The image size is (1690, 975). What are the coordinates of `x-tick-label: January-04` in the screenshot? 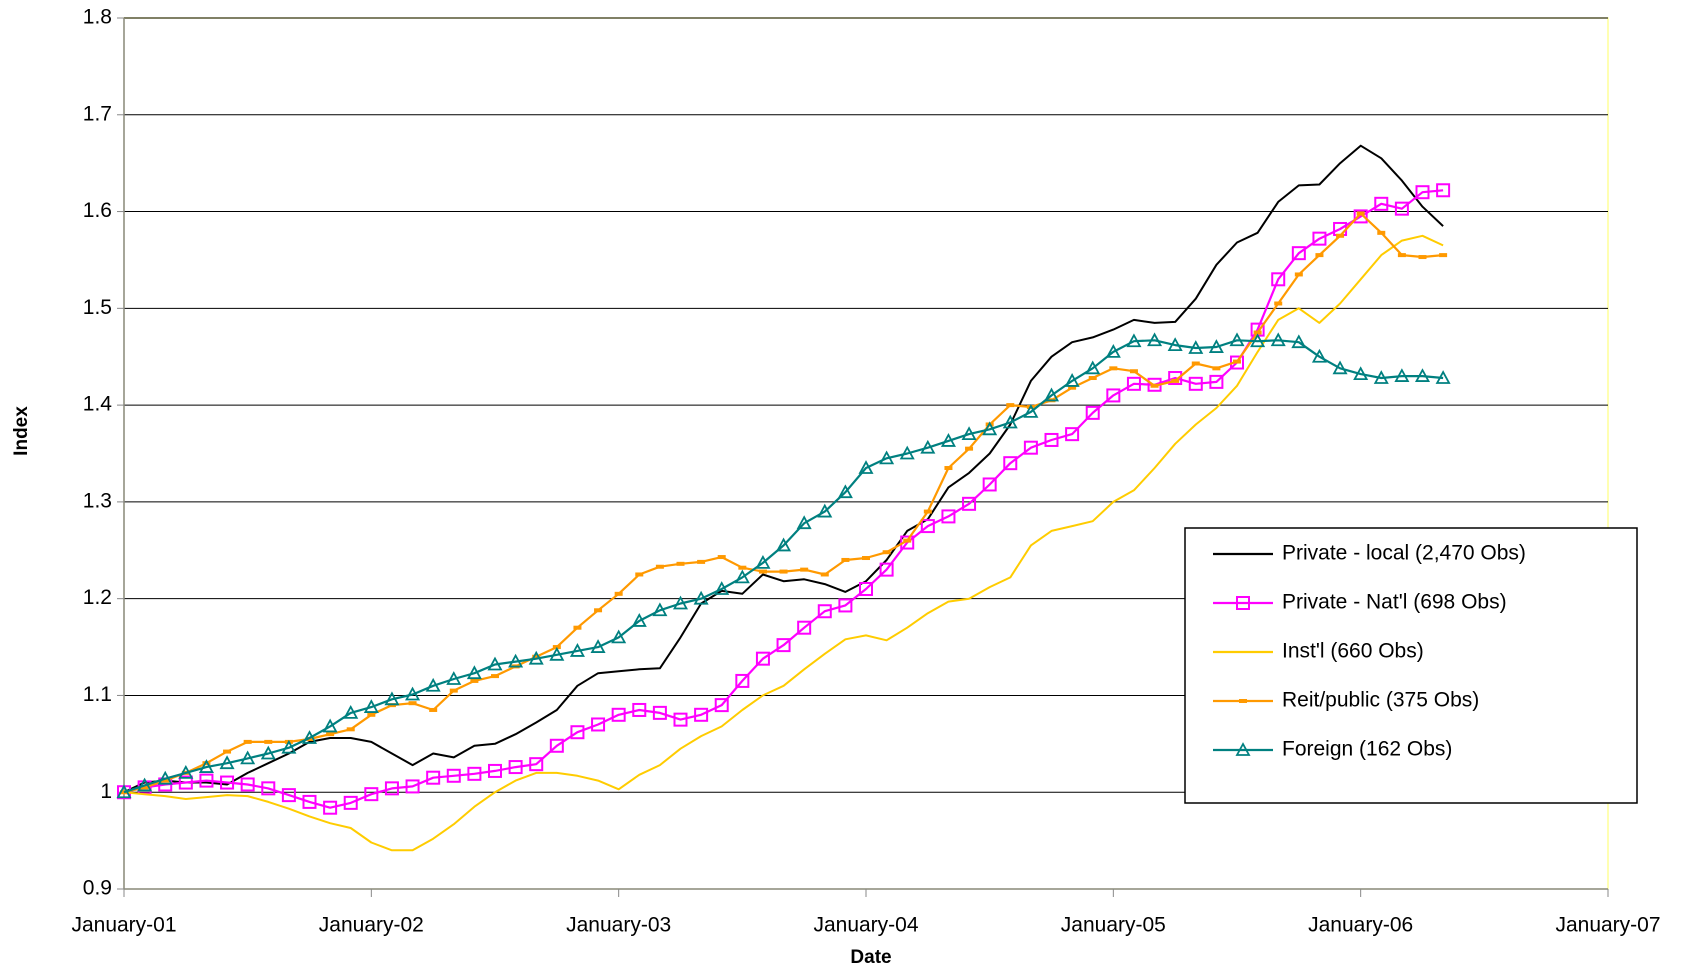 It's located at (865, 925).